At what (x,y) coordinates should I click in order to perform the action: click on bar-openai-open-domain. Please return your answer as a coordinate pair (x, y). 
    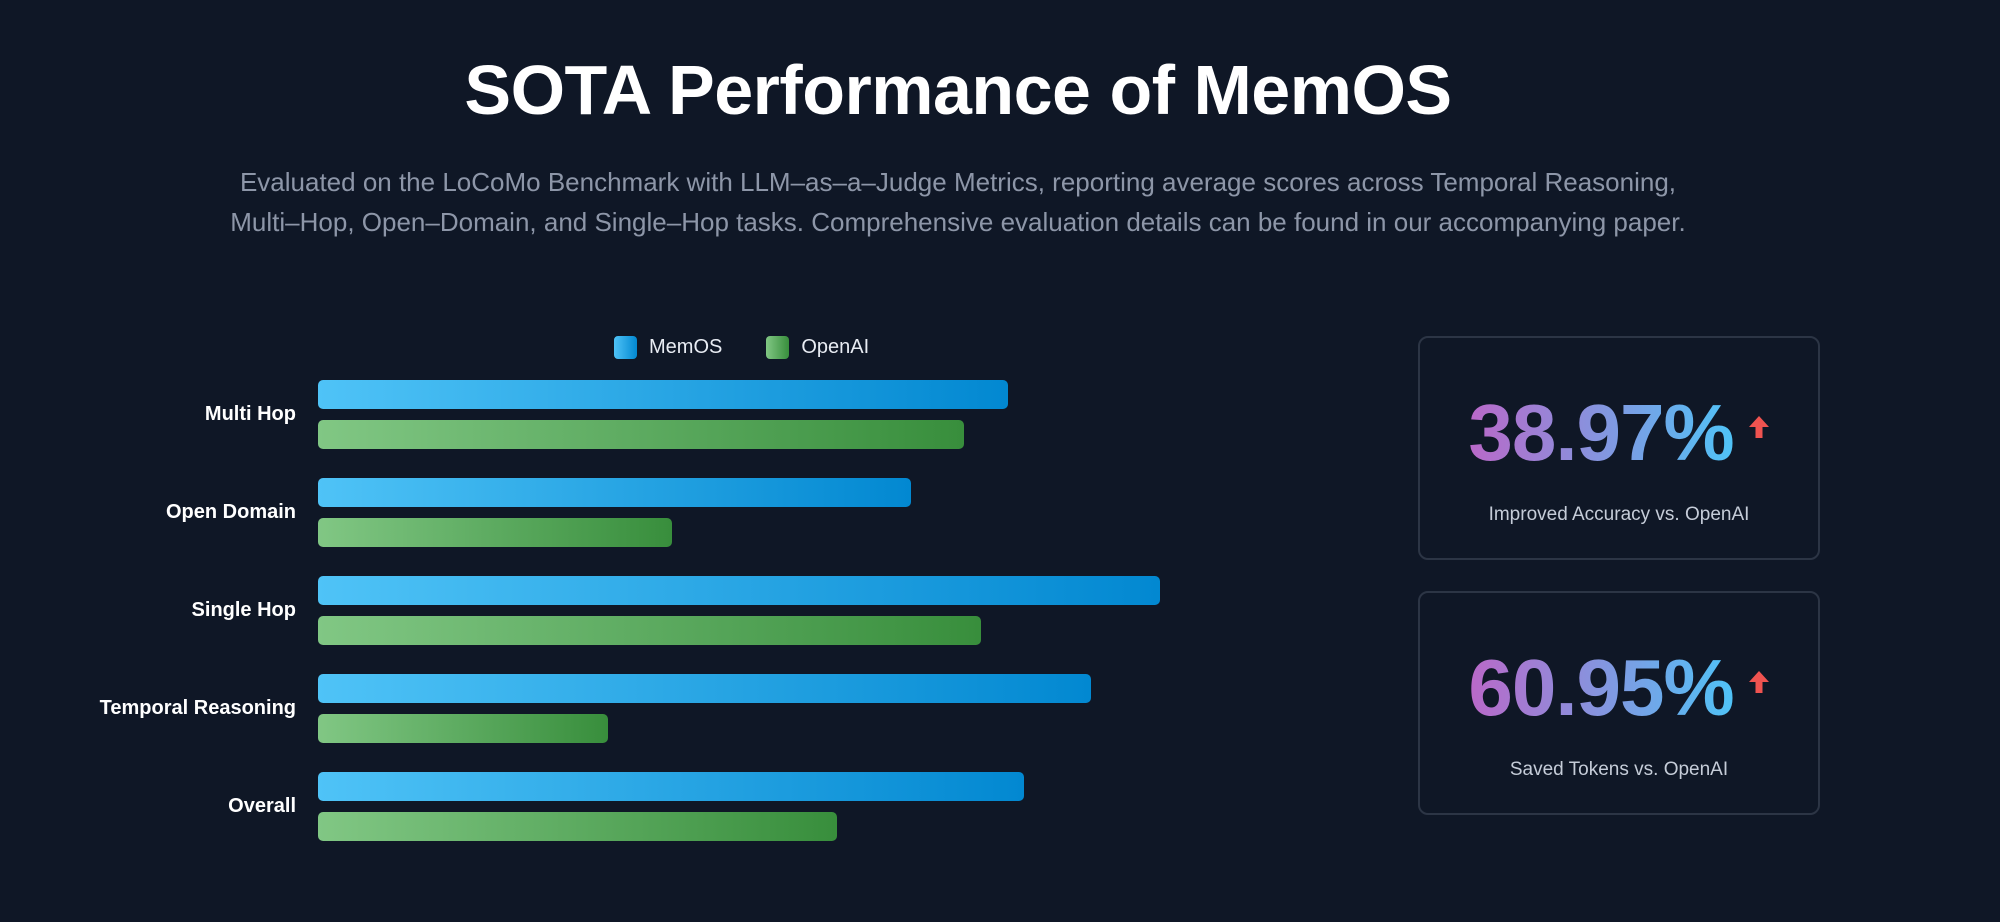
    Looking at the image, I should click on (495, 532).